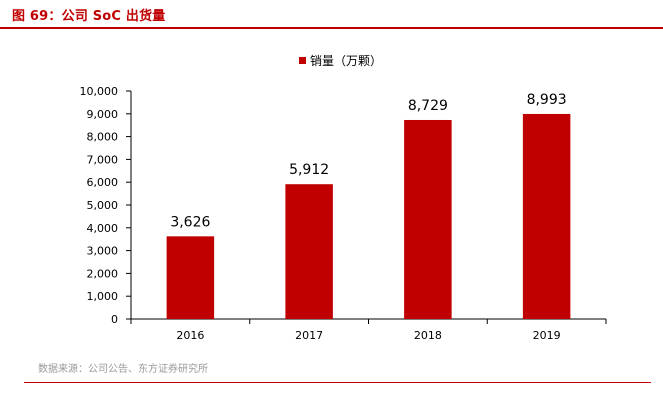 This screenshot has height=404, width=663. I want to click on footer-rule, so click(337, 382).